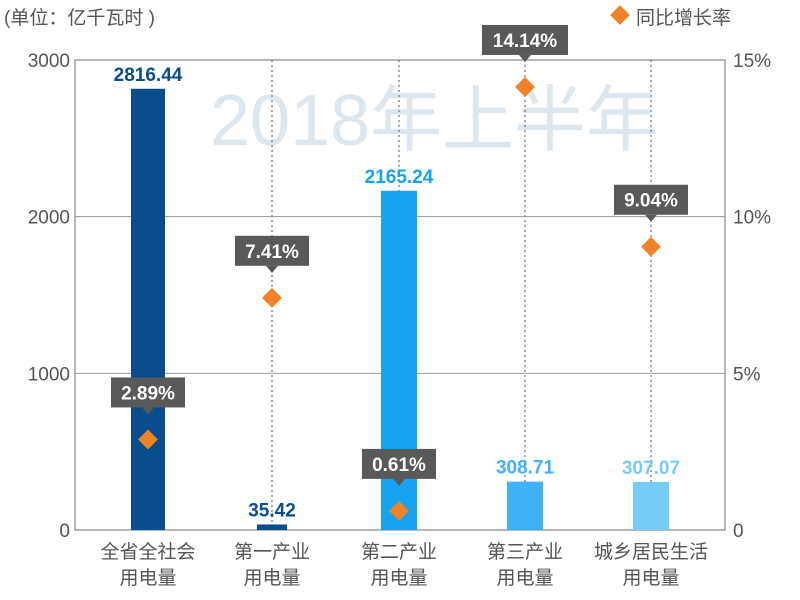 The image size is (800, 600). What do you see at coordinates (752, 218) in the screenshot?
I see `y2-tick-label: 10%` at bounding box center [752, 218].